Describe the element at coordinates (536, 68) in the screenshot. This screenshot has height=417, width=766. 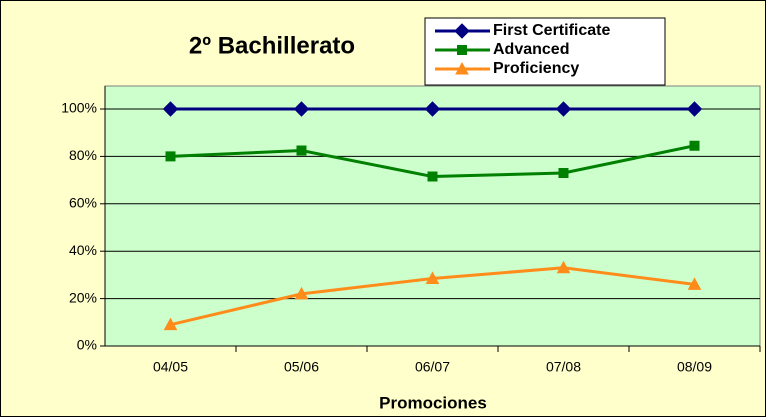
I see `legend-label: Proficiency` at that location.